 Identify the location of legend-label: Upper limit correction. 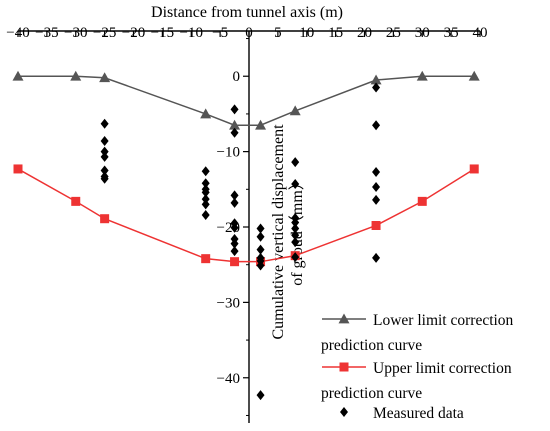
(442, 368).